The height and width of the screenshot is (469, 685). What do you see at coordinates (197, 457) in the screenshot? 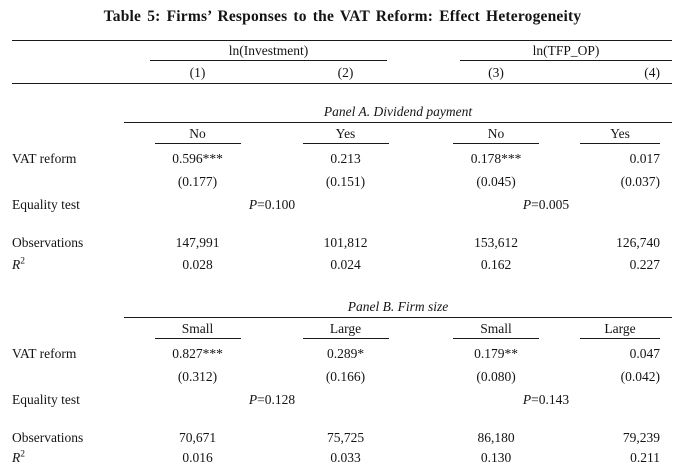
I see `r2-cell: 0.016` at bounding box center [197, 457].